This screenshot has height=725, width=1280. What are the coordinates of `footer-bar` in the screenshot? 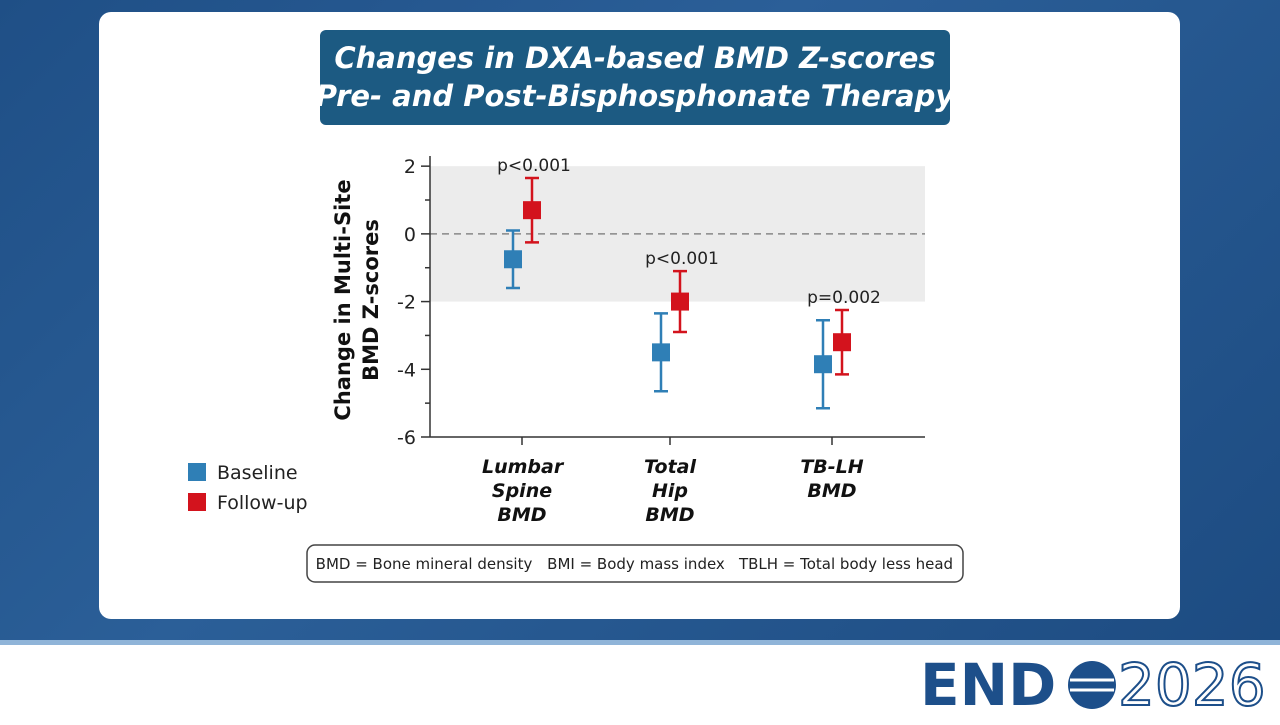 It's located at (640, 682).